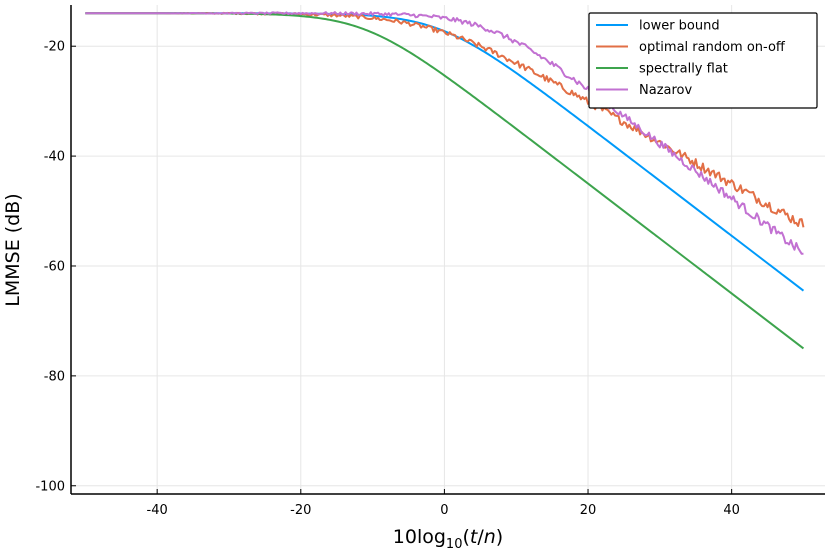 The height and width of the screenshot is (554, 830). What do you see at coordinates (54, 157) in the screenshot?
I see `y-tick-label: -40` at bounding box center [54, 157].